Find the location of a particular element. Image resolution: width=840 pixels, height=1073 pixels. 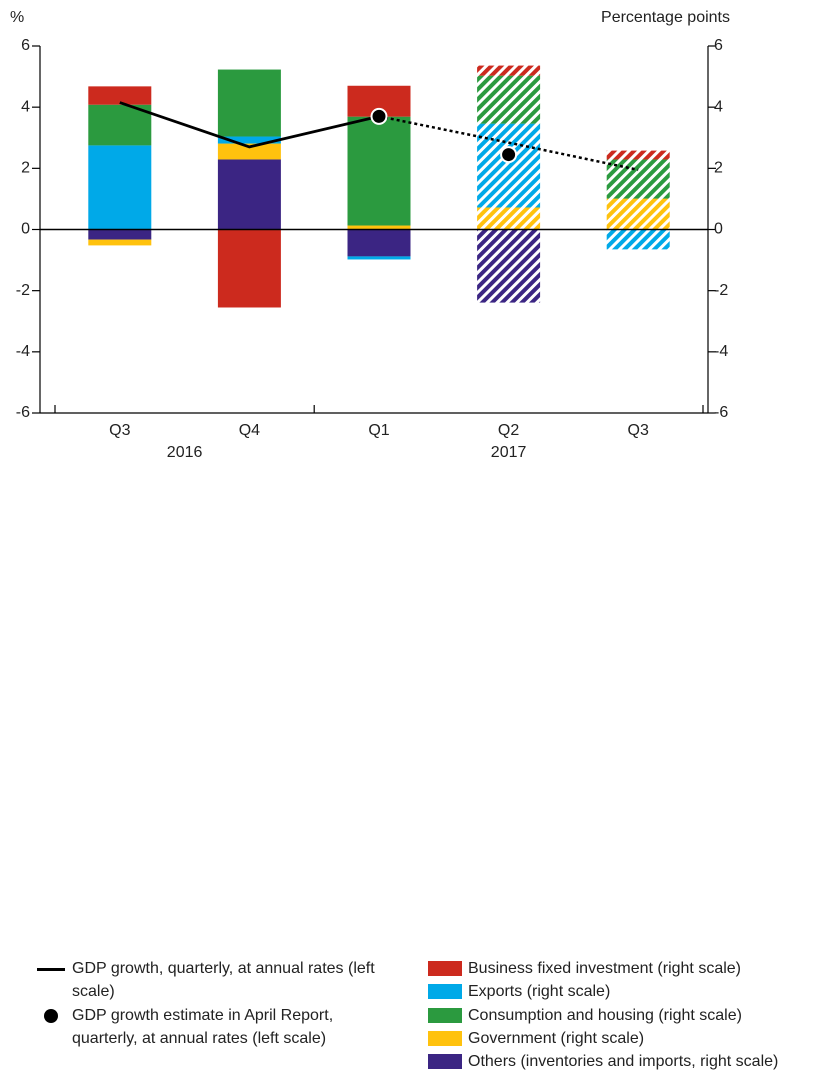

y2-tick-label: 2 is located at coordinates (718, 168).